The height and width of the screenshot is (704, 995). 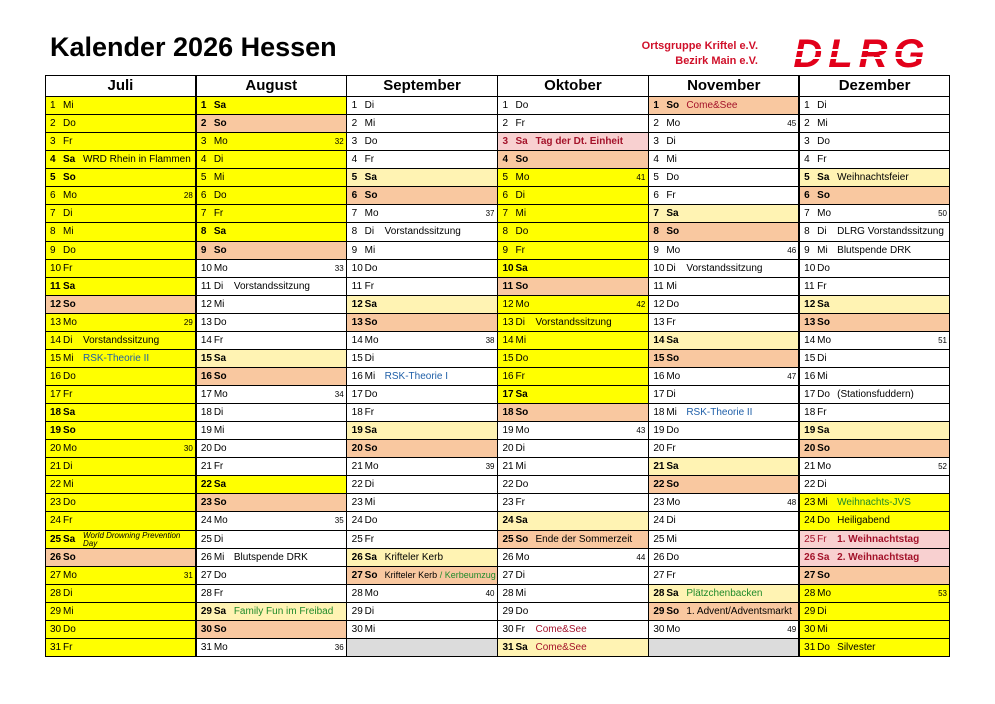 What do you see at coordinates (874, 106) in the screenshot?
I see `day-cell: 1 Di` at bounding box center [874, 106].